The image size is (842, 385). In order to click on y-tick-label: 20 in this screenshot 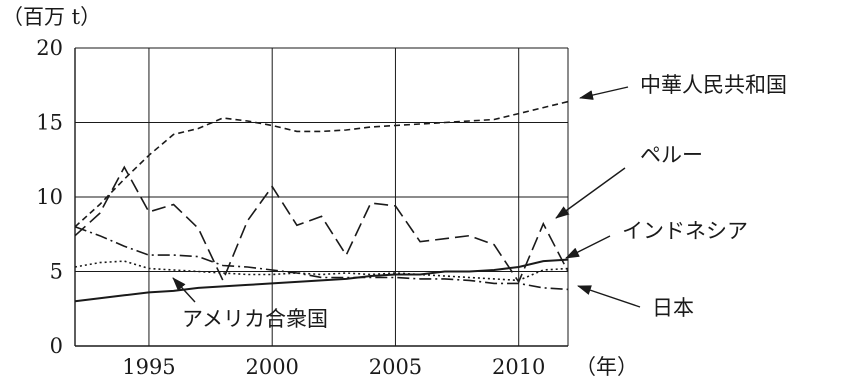, I will do `click(49, 48)`.